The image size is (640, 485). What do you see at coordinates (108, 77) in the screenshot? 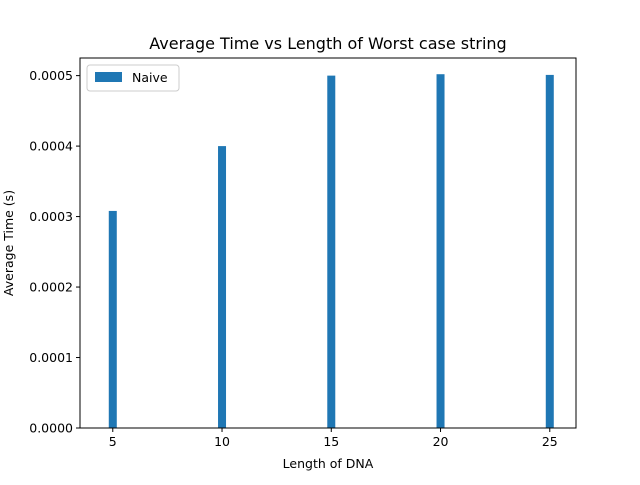
I see `legend-swatch-naive` at bounding box center [108, 77].